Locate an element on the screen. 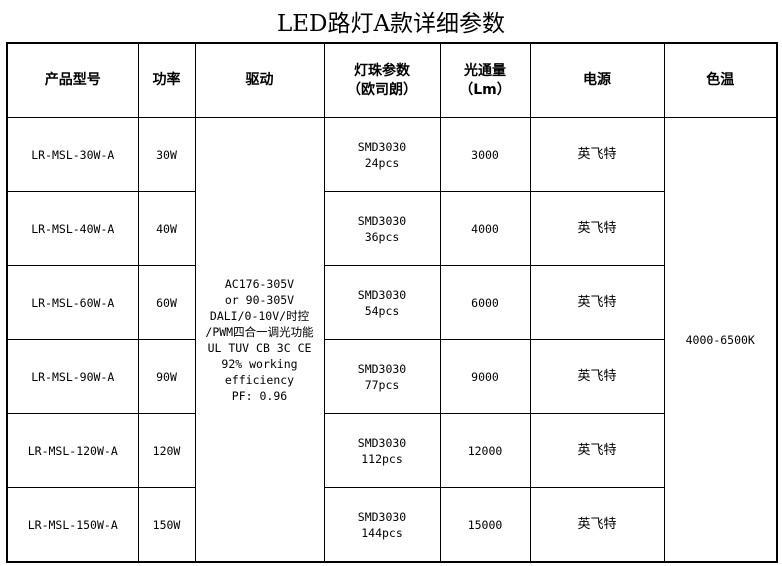  power-cell: 150W is located at coordinates (166, 525).